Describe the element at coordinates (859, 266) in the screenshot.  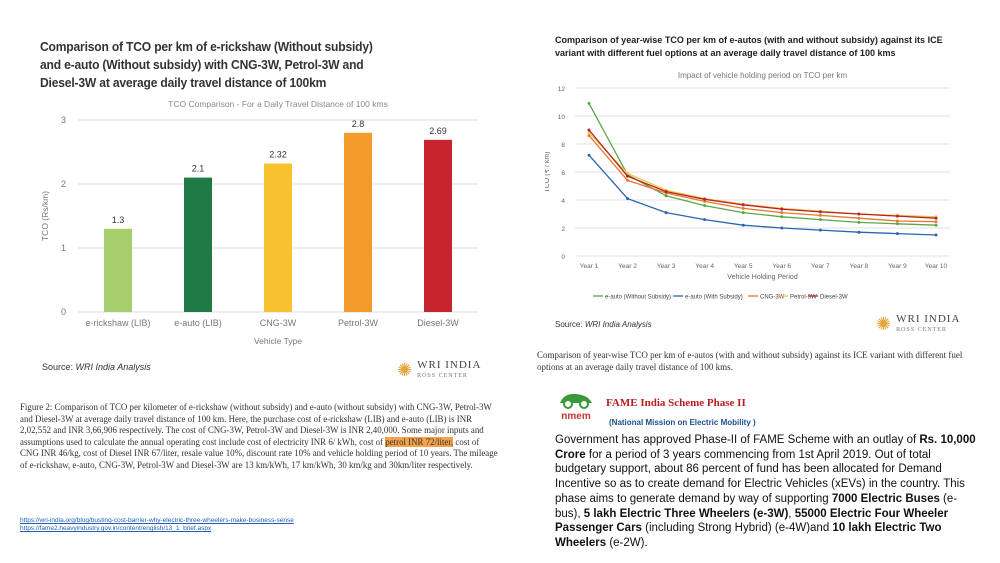
I see `x-tick-label: Year 8` at that location.